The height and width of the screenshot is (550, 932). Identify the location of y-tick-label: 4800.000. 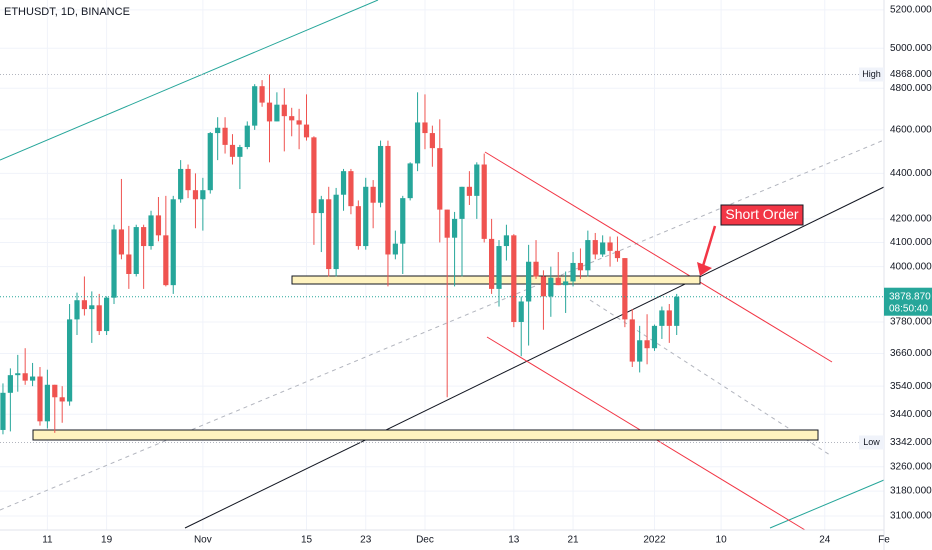
(911, 88).